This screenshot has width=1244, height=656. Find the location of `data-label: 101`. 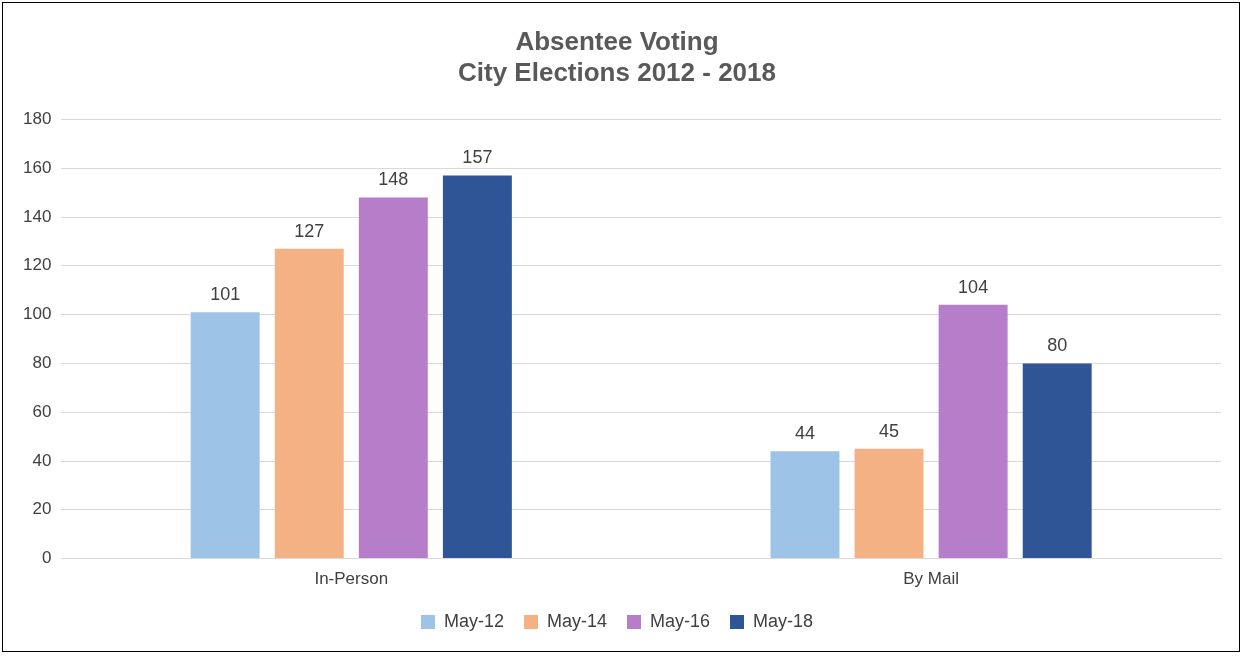

data-label: 101 is located at coordinates (225, 294).